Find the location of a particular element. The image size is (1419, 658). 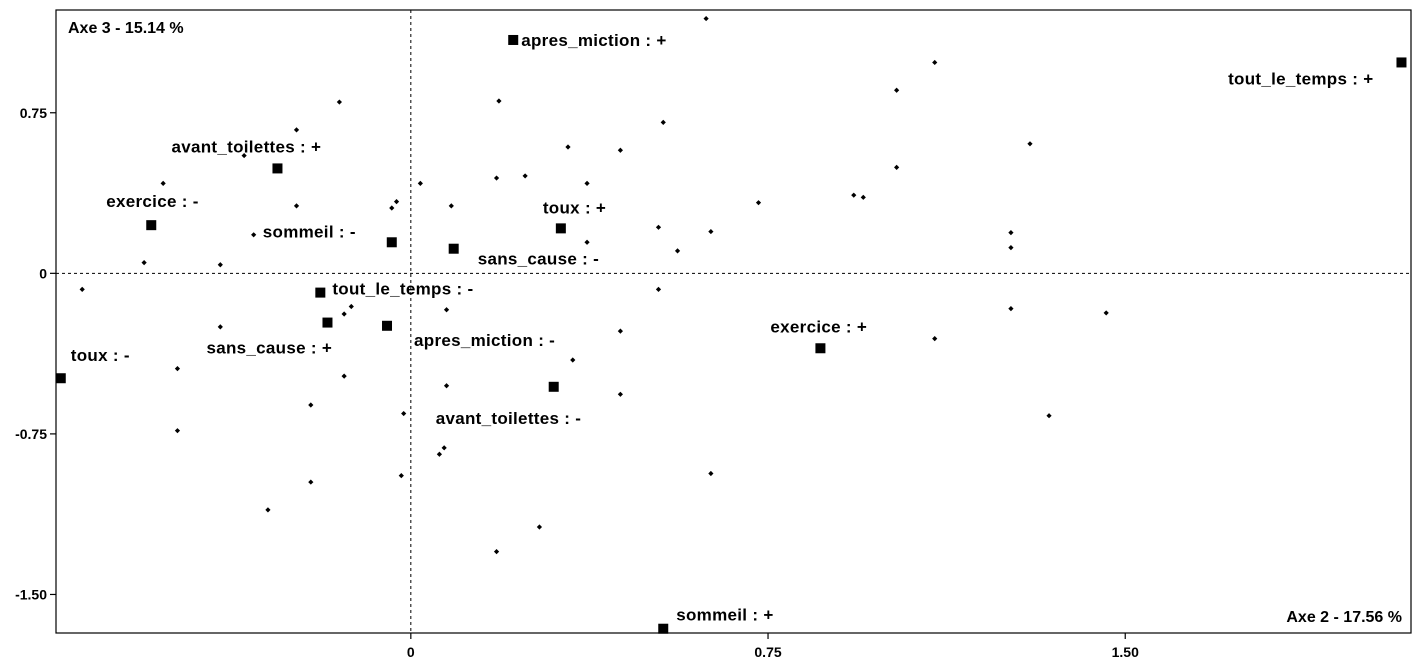

category-label: apres_miction : + is located at coordinates (593, 40).